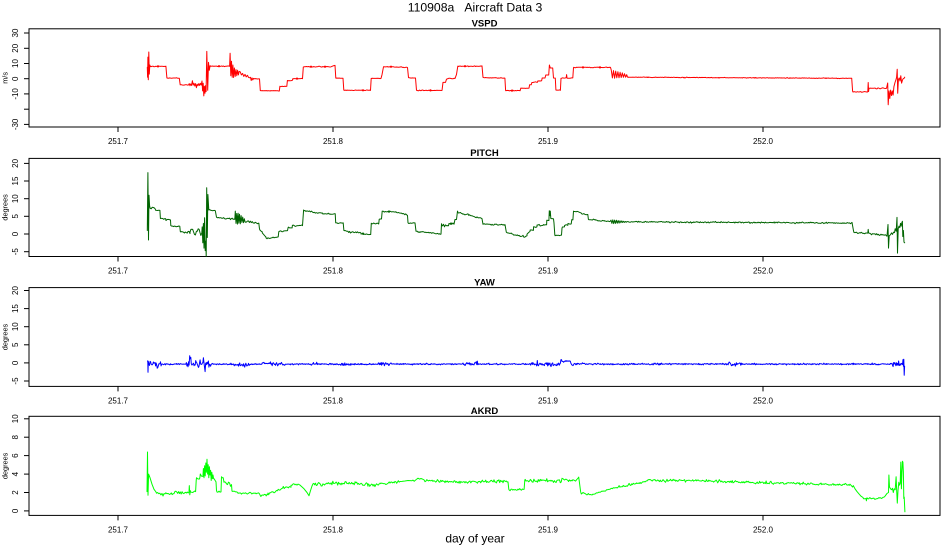 This screenshot has height=550, width=950. I want to click on svg-text: PITCH, so click(484, 153).